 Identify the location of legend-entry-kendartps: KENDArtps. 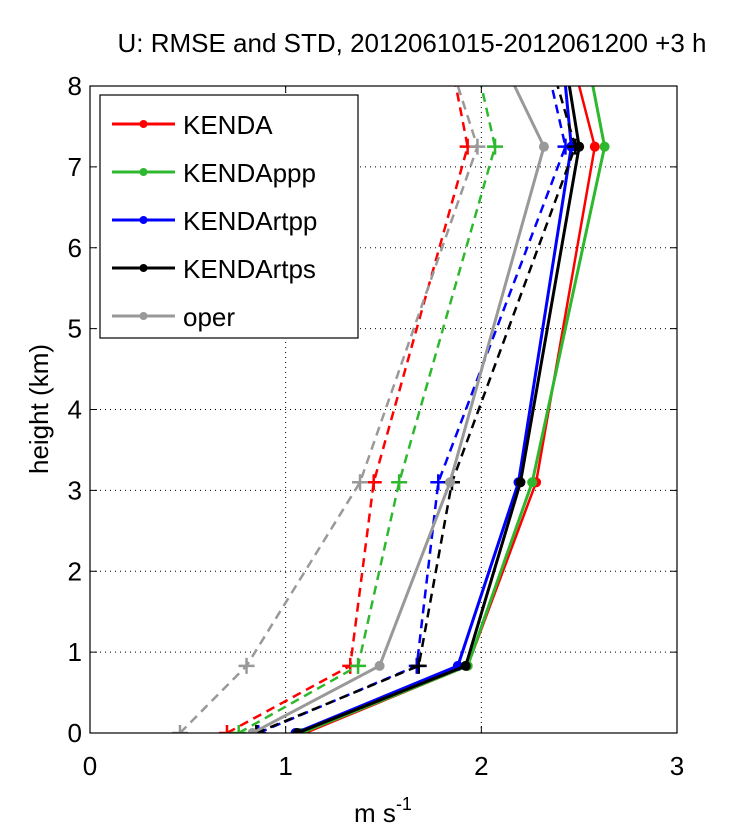
(214, 269).